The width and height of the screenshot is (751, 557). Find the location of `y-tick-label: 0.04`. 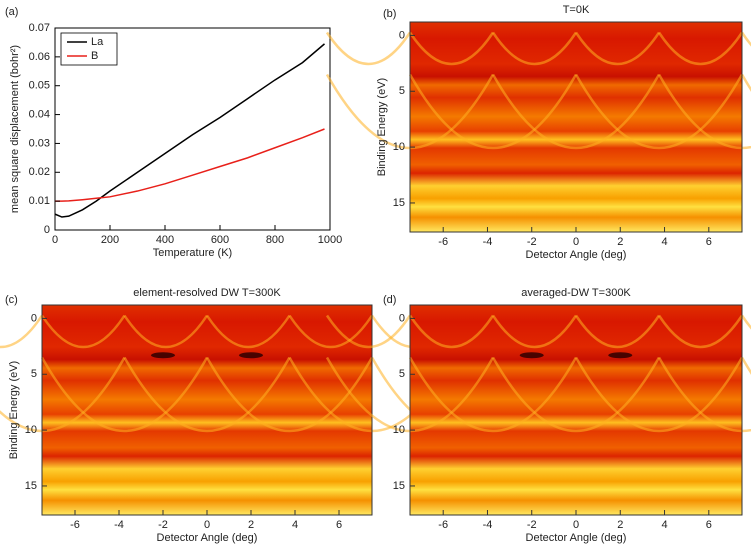

y-tick-label: 0.04 is located at coordinates (39, 114).